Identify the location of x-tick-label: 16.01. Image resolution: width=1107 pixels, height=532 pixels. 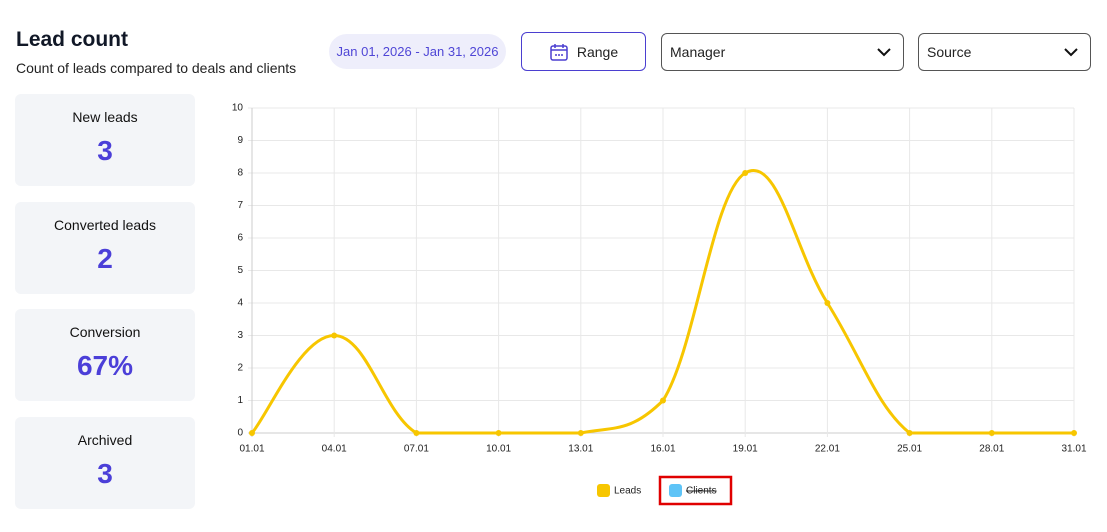
(662, 449).